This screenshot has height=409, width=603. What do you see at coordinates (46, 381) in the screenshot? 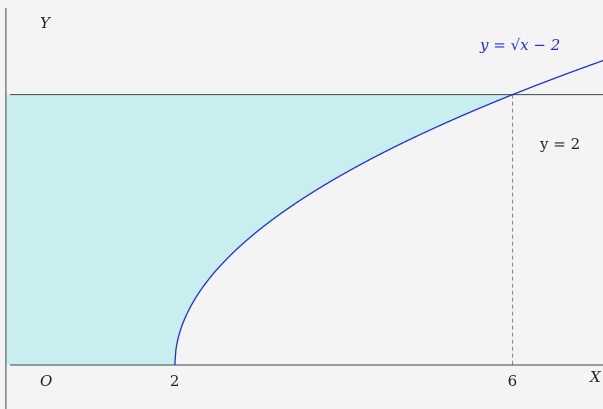
I see `origin-label: O` at bounding box center [46, 381].